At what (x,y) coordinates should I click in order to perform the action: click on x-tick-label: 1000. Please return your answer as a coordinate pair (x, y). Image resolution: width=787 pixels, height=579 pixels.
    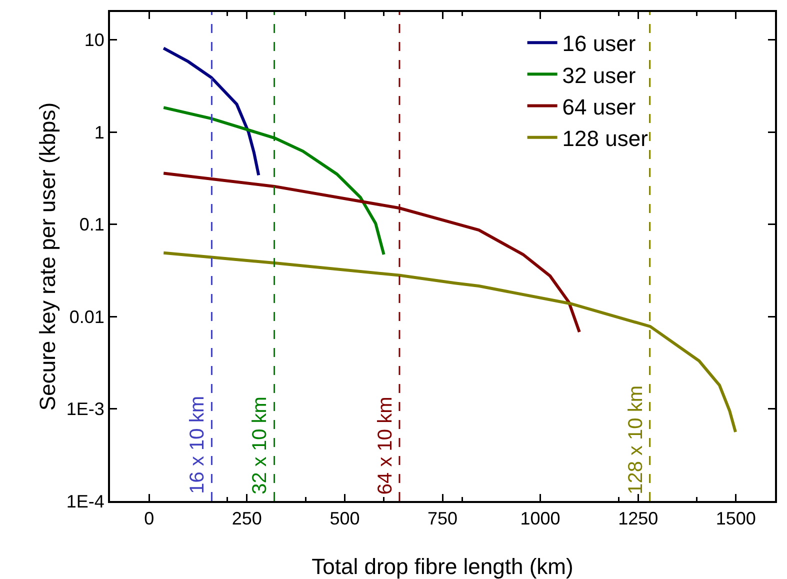
    Looking at the image, I should click on (540, 518).